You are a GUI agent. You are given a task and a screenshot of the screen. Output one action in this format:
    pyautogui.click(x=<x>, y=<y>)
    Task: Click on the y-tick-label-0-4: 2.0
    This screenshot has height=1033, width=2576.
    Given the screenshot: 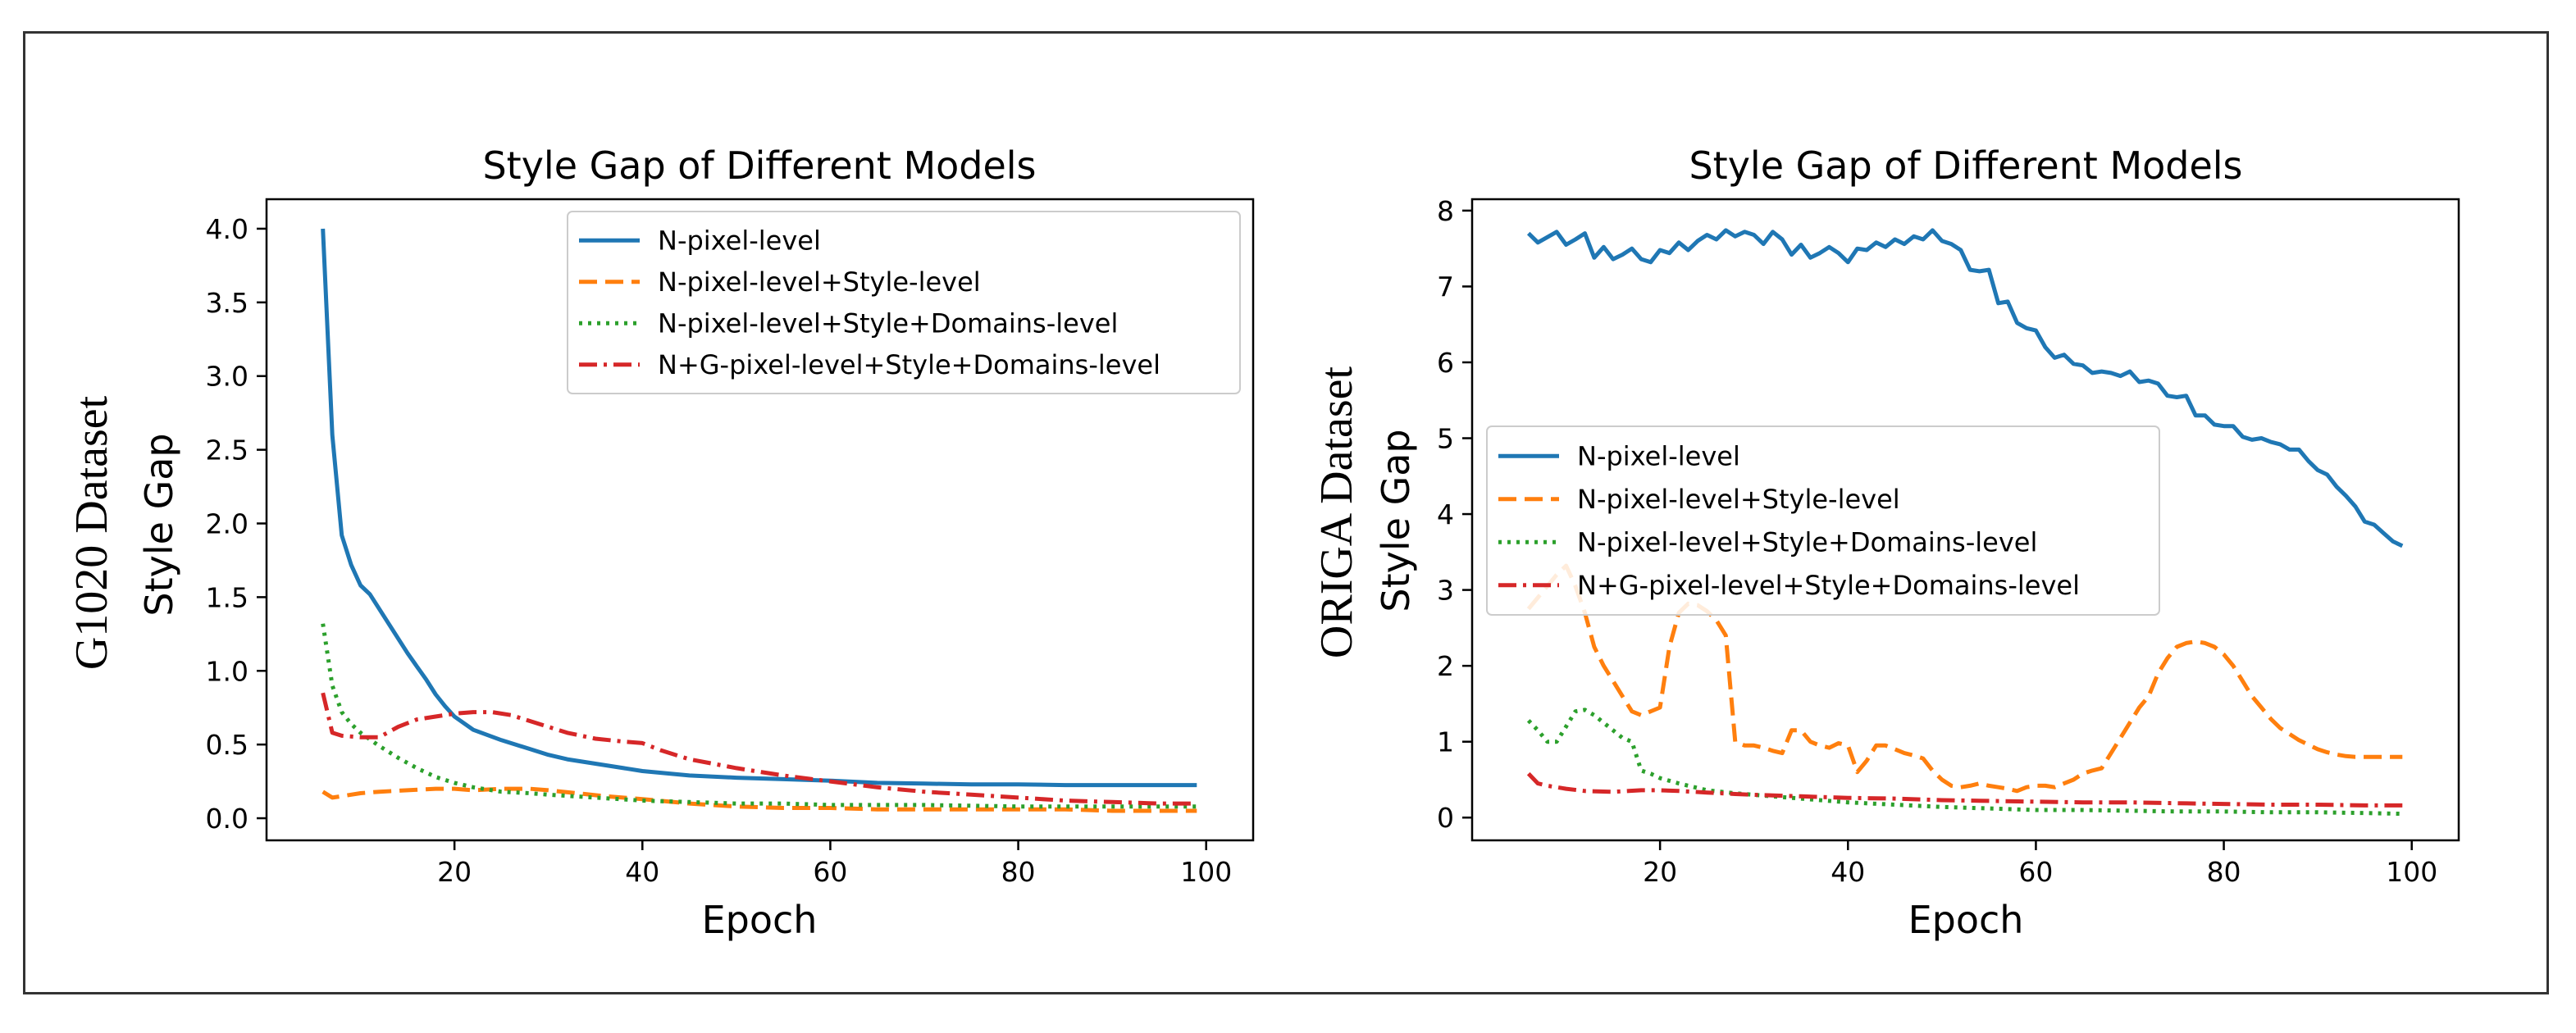 What is the action you would take?
    pyautogui.click(x=227, y=523)
    